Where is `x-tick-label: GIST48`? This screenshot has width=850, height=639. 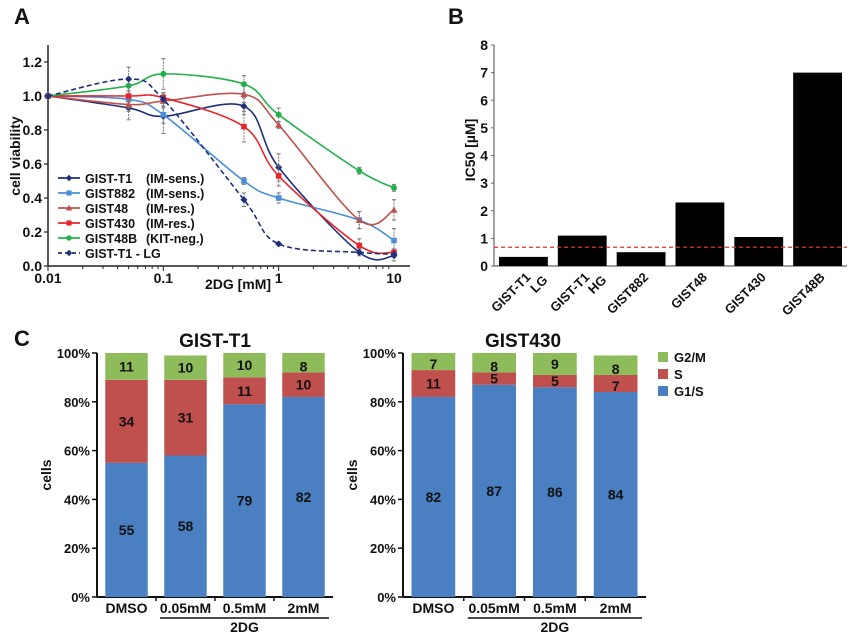 x-tick-label: GIST48 is located at coordinates (689, 291).